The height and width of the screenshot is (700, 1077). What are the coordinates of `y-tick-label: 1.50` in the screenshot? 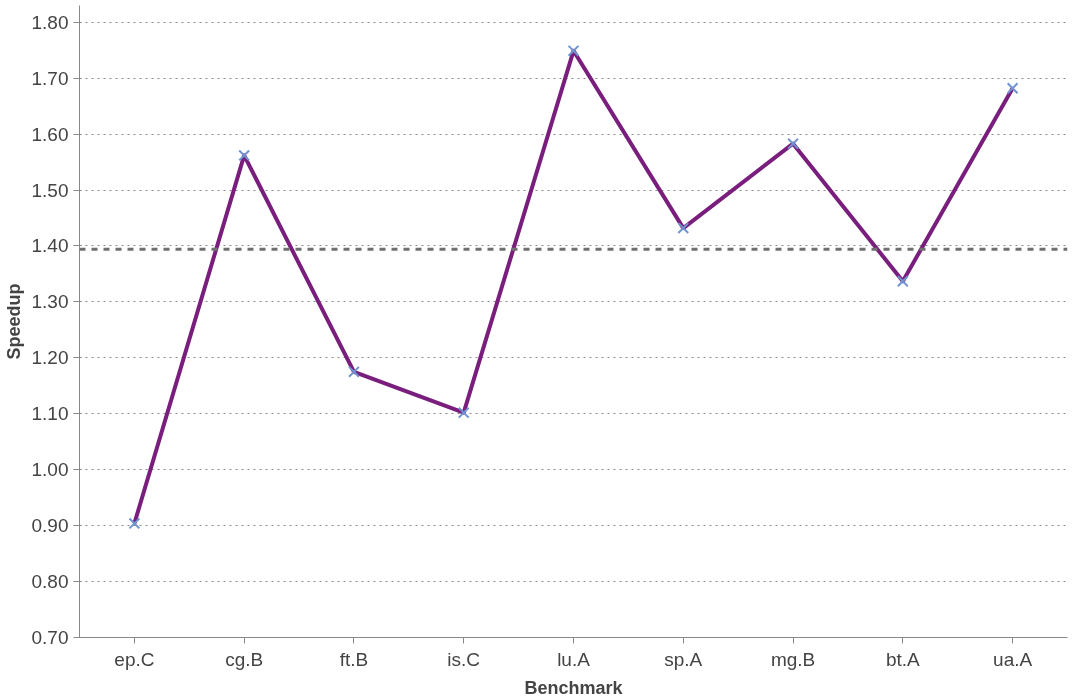 It's located at (50, 190).